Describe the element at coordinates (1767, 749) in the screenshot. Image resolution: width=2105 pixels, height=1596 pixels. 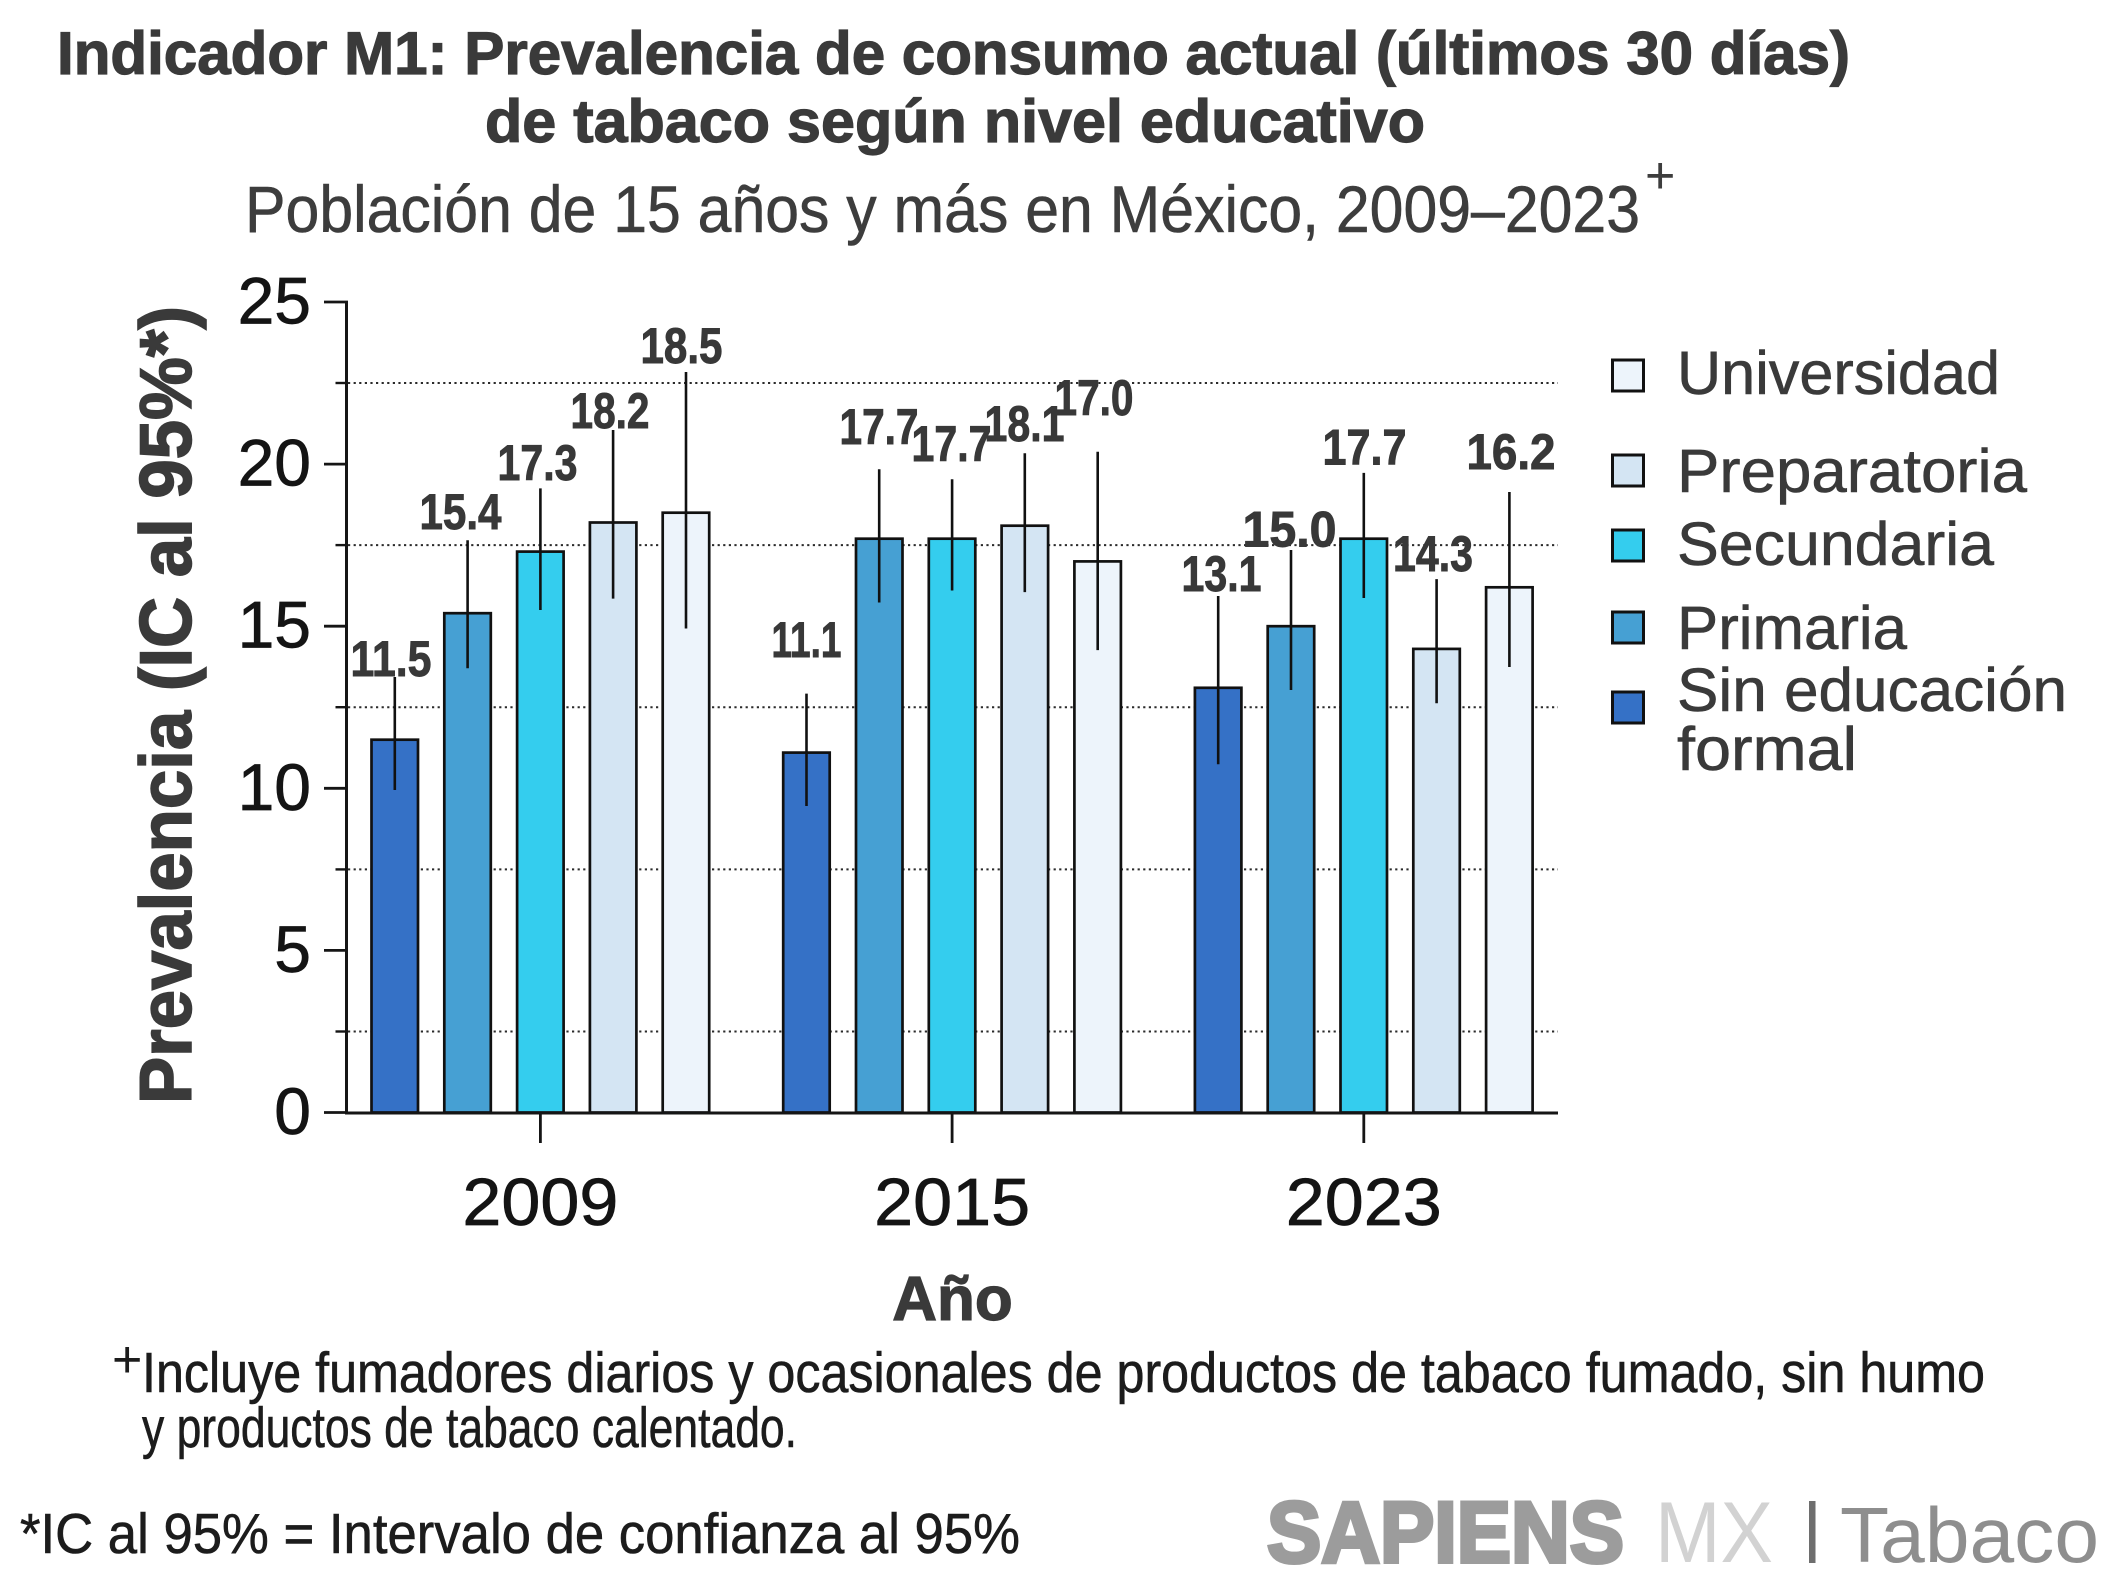
I see `svg-text: formal` at that location.